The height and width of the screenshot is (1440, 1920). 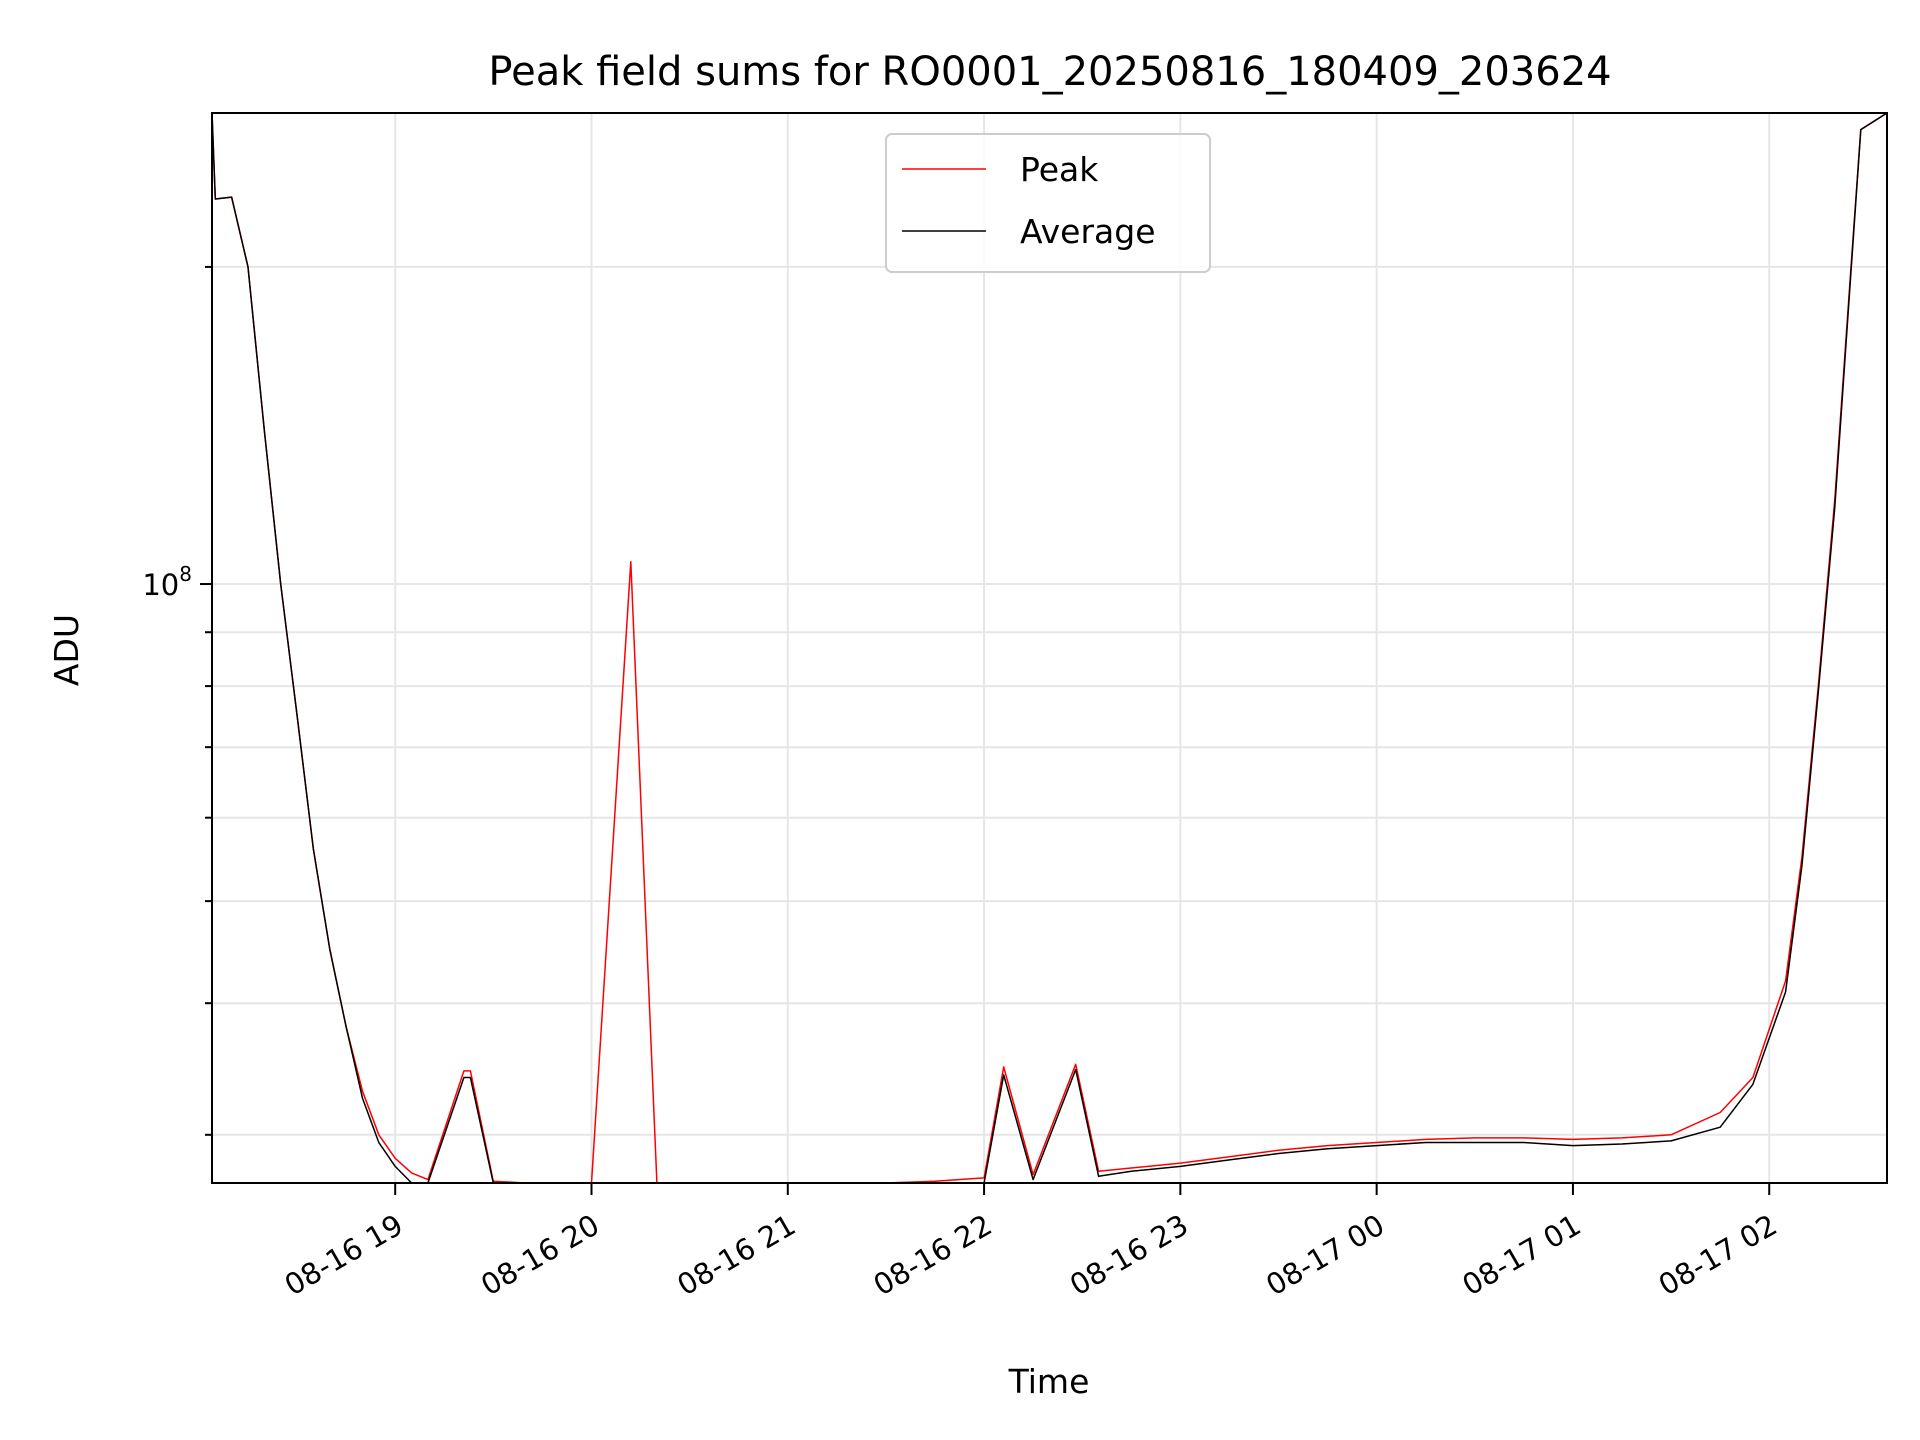 What do you see at coordinates (1718, 1255) in the screenshot?
I see `x-tick-label: 08-17 02` at bounding box center [1718, 1255].